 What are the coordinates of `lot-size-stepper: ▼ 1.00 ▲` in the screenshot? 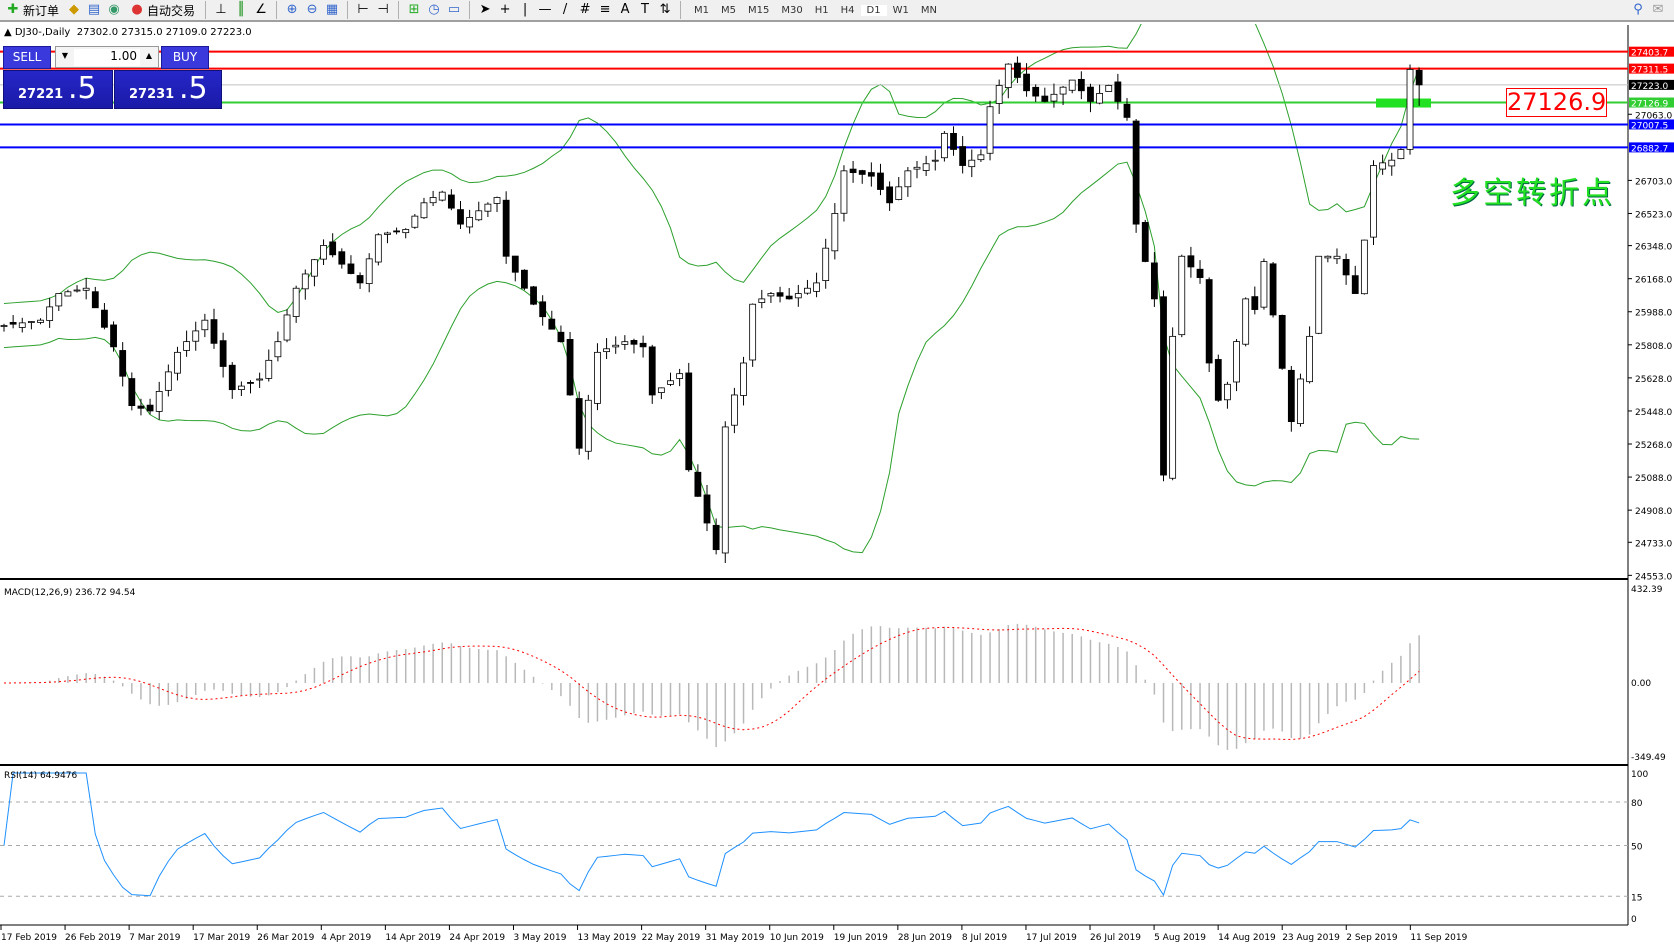 It's located at (107, 57).